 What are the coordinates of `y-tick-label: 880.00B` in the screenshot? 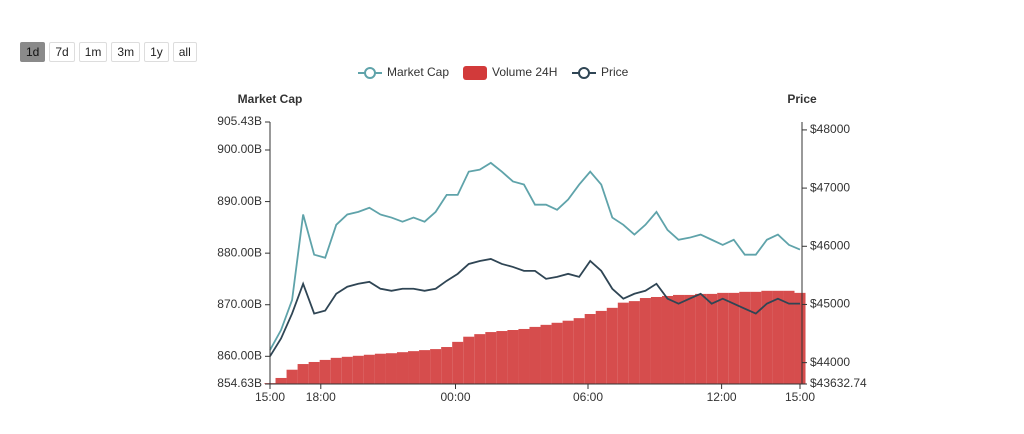 It's located at (239, 252).